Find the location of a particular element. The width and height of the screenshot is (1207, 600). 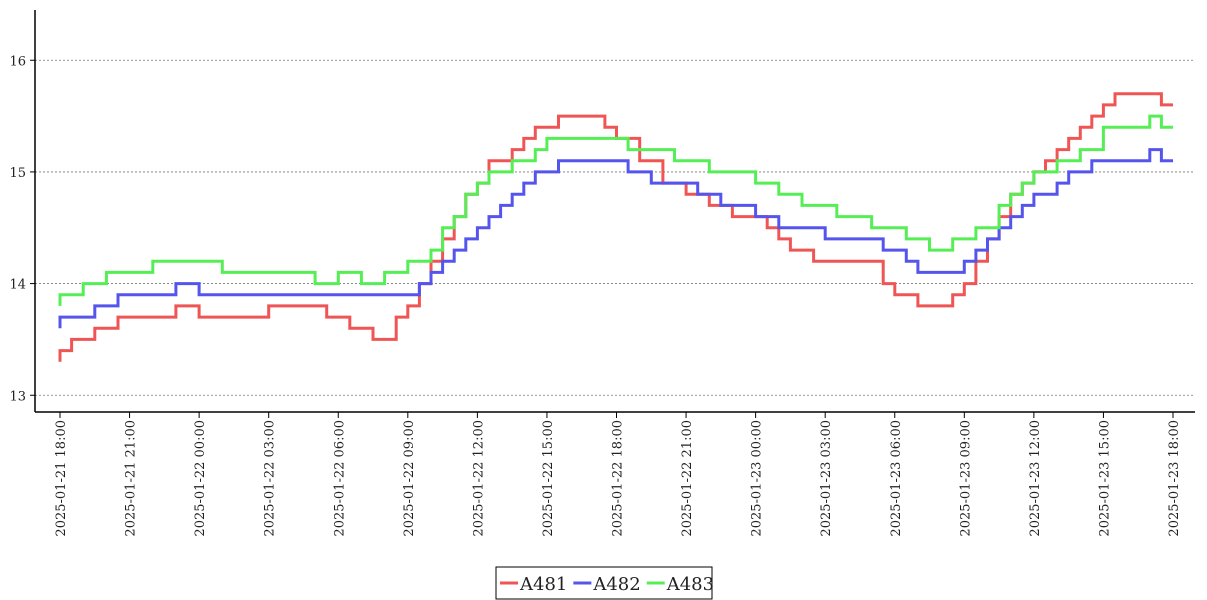

x-tick-label: 2025-01-23 00:00 is located at coordinates (757, 478).